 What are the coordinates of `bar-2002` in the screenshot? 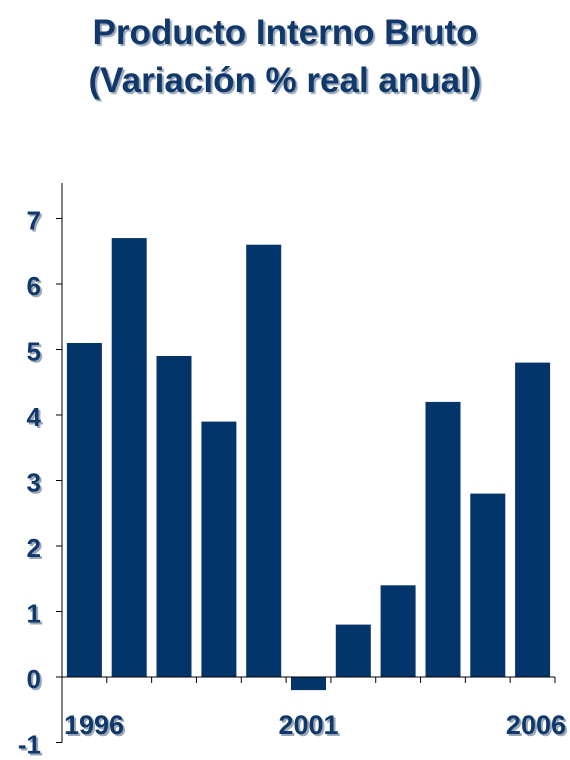 It's located at (353, 650).